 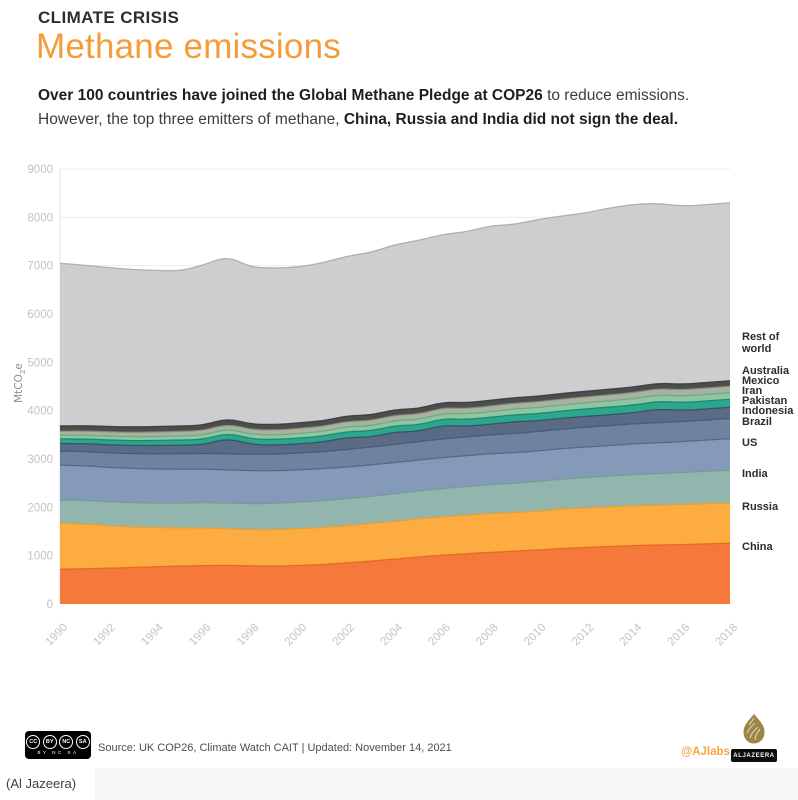 I want to click on x-tick-2012: 2012, so click(x=583, y=635).